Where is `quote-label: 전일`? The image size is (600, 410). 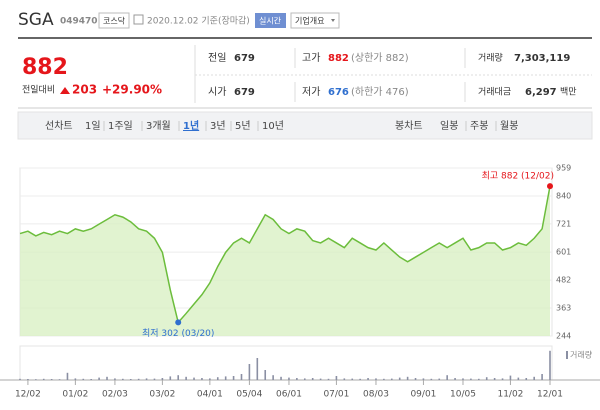 quote-label: 전일 is located at coordinates (217, 58).